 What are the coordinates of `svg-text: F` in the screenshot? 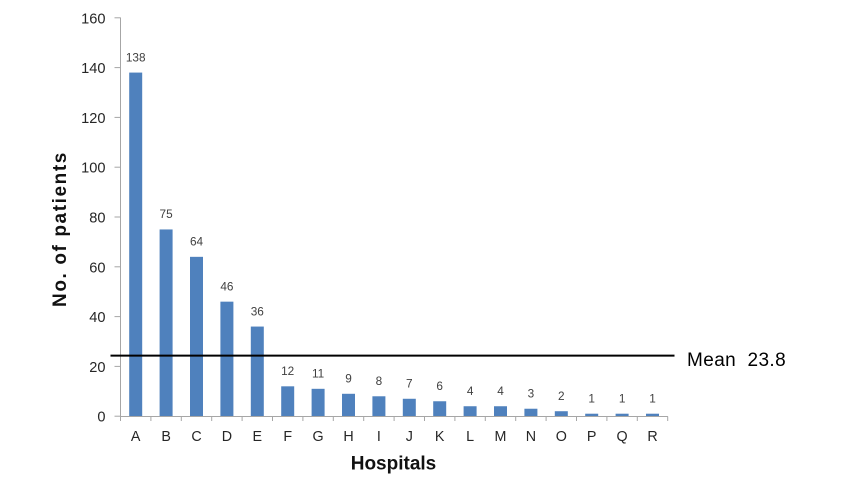 It's located at (287, 437).